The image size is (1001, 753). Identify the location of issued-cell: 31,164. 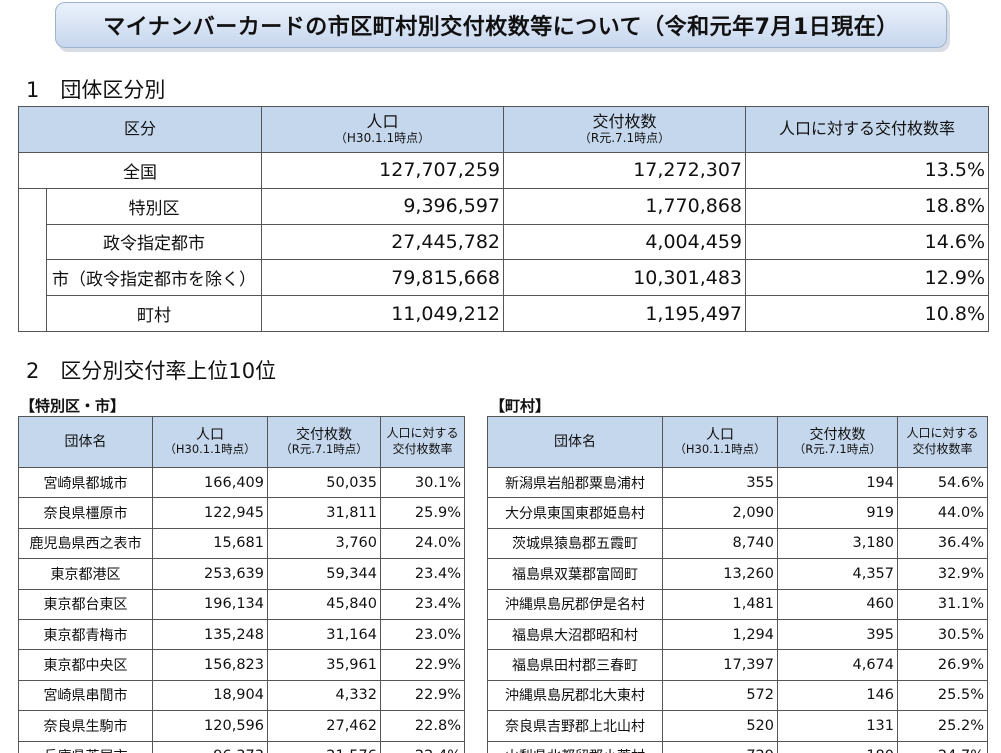
(324, 634).